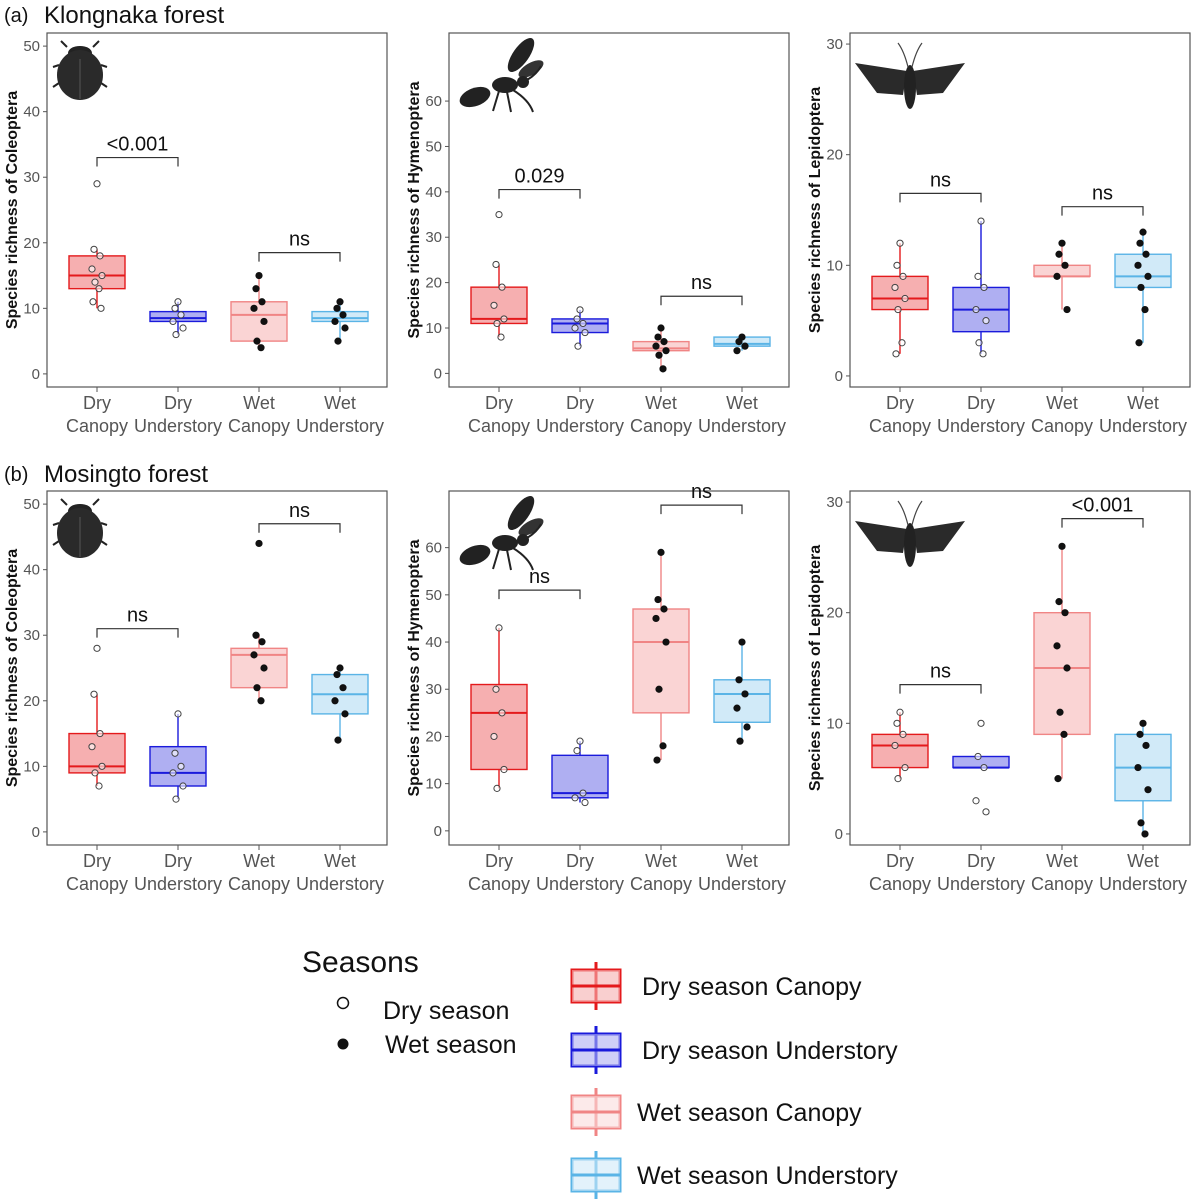  What do you see at coordinates (12, 668) in the screenshot?
I see `y-axis-label: Species richness of Coleoptera` at bounding box center [12, 668].